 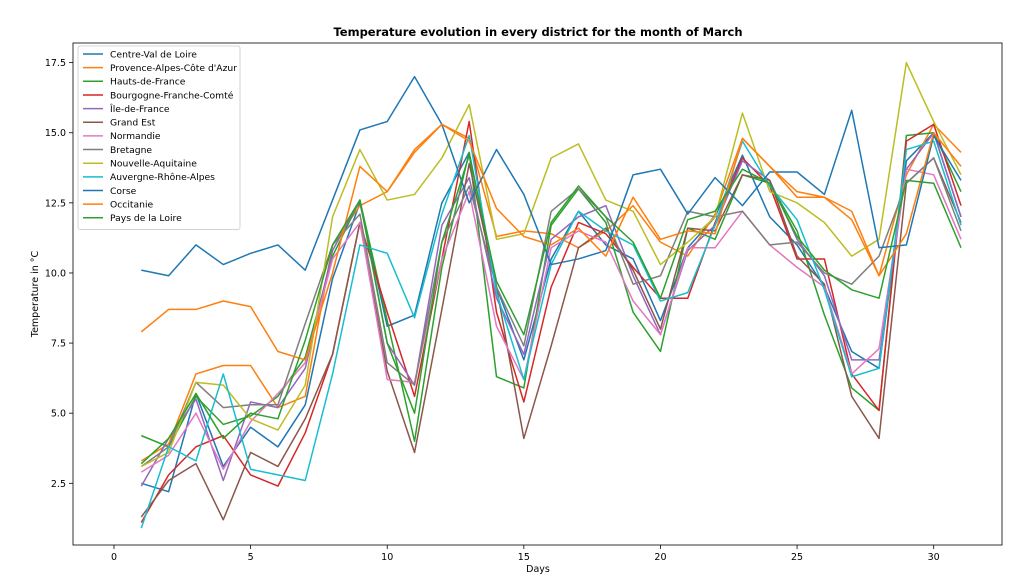 I want to click on y-tick-label: 7.5, so click(x=58, y=344).